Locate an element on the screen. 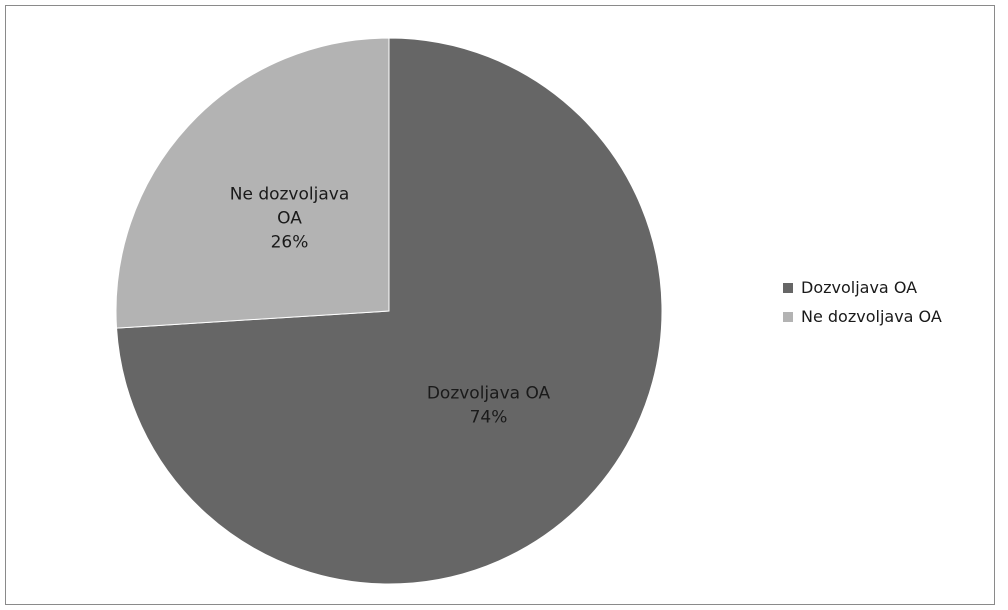 This screenshot has height=610, width=1008. data-label-line: Ne dozvoljava is located at coordinates (290, 195).